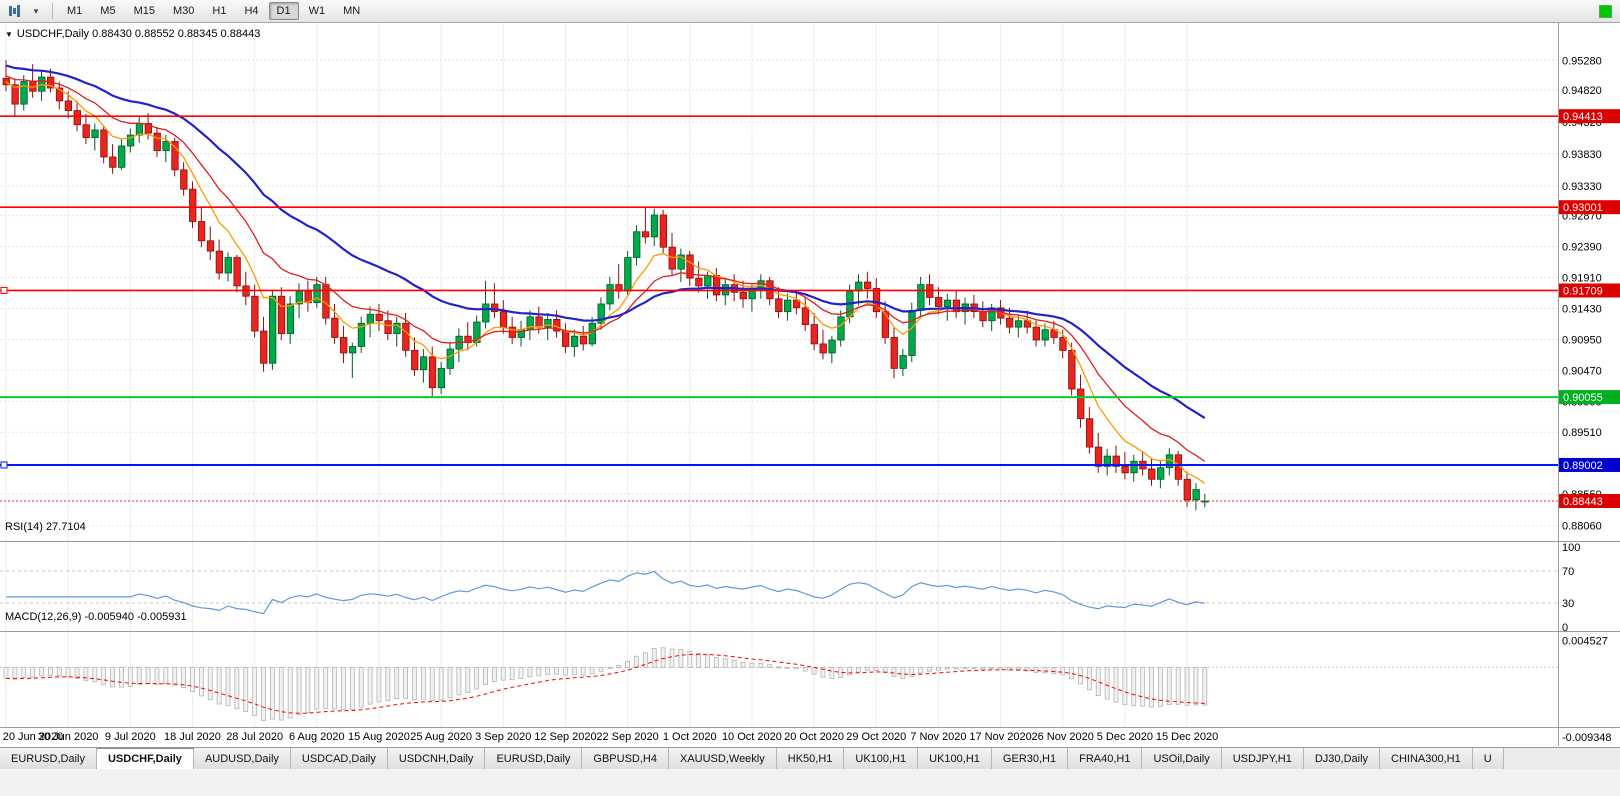  I want to click on svg-text: 0, so click(1565, 628).